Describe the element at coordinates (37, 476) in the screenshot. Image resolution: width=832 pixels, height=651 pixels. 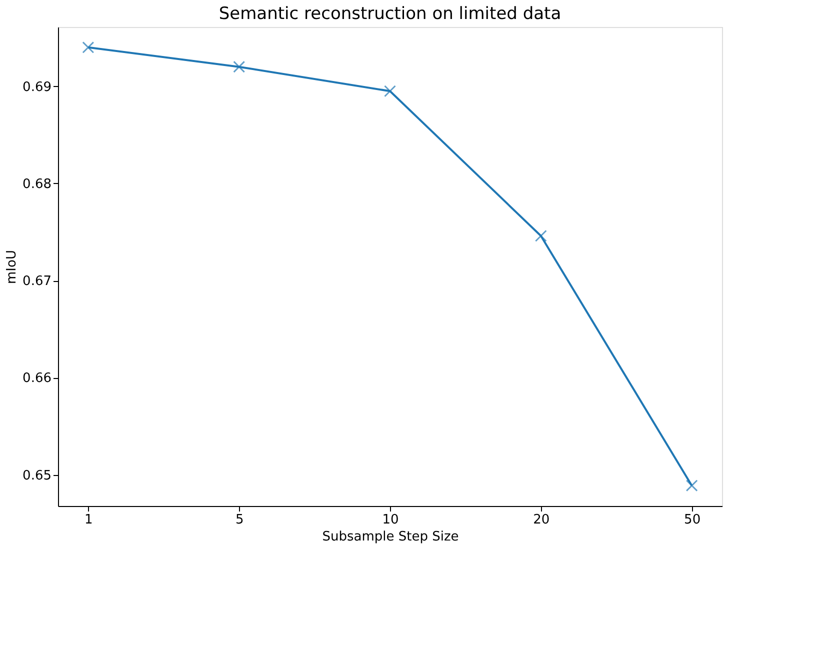
I see `y-tick-label: 0.65` at that location.